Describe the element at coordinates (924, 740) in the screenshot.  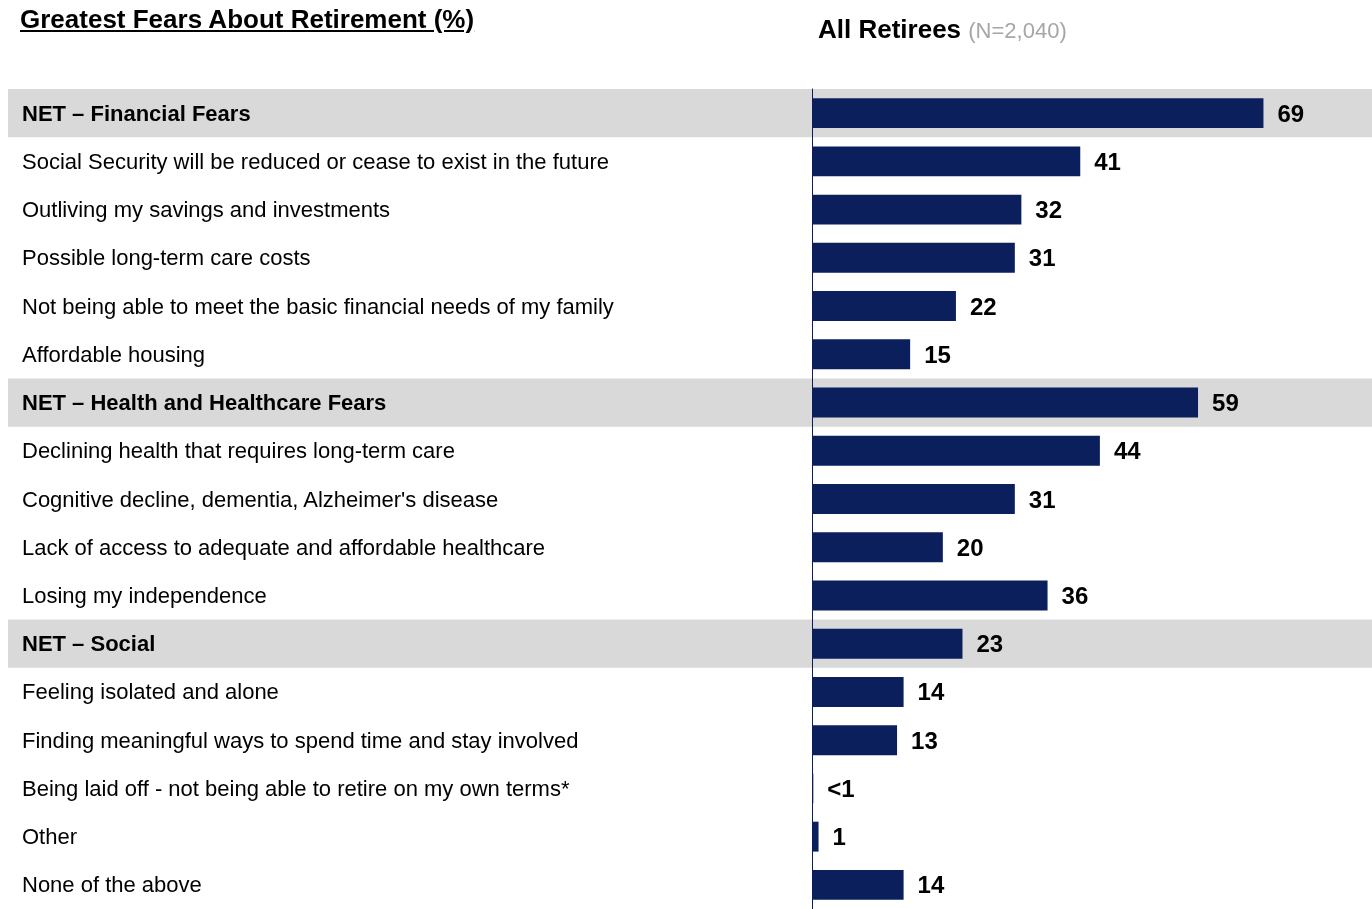
I see `data-label: 13` at that location.